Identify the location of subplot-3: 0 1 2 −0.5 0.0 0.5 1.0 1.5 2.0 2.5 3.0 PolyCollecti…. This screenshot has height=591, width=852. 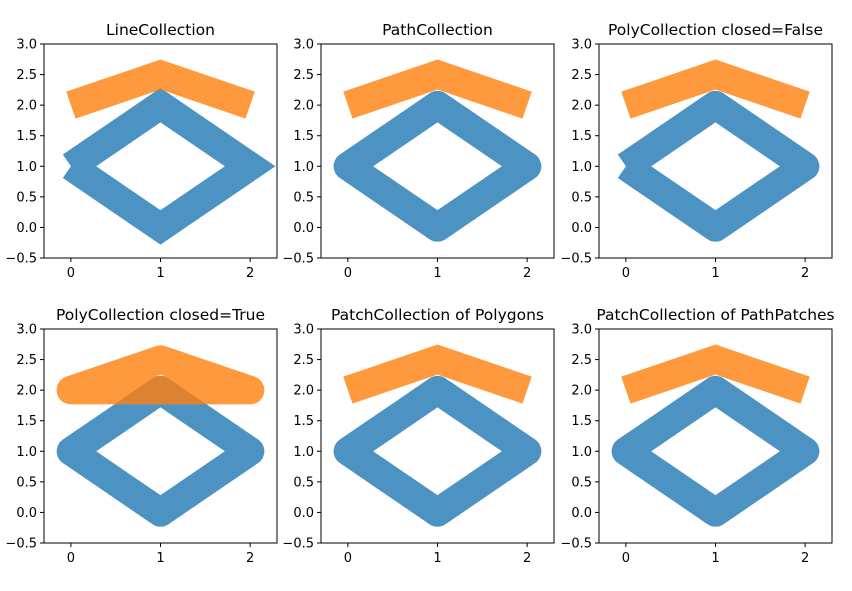
(696, 151).